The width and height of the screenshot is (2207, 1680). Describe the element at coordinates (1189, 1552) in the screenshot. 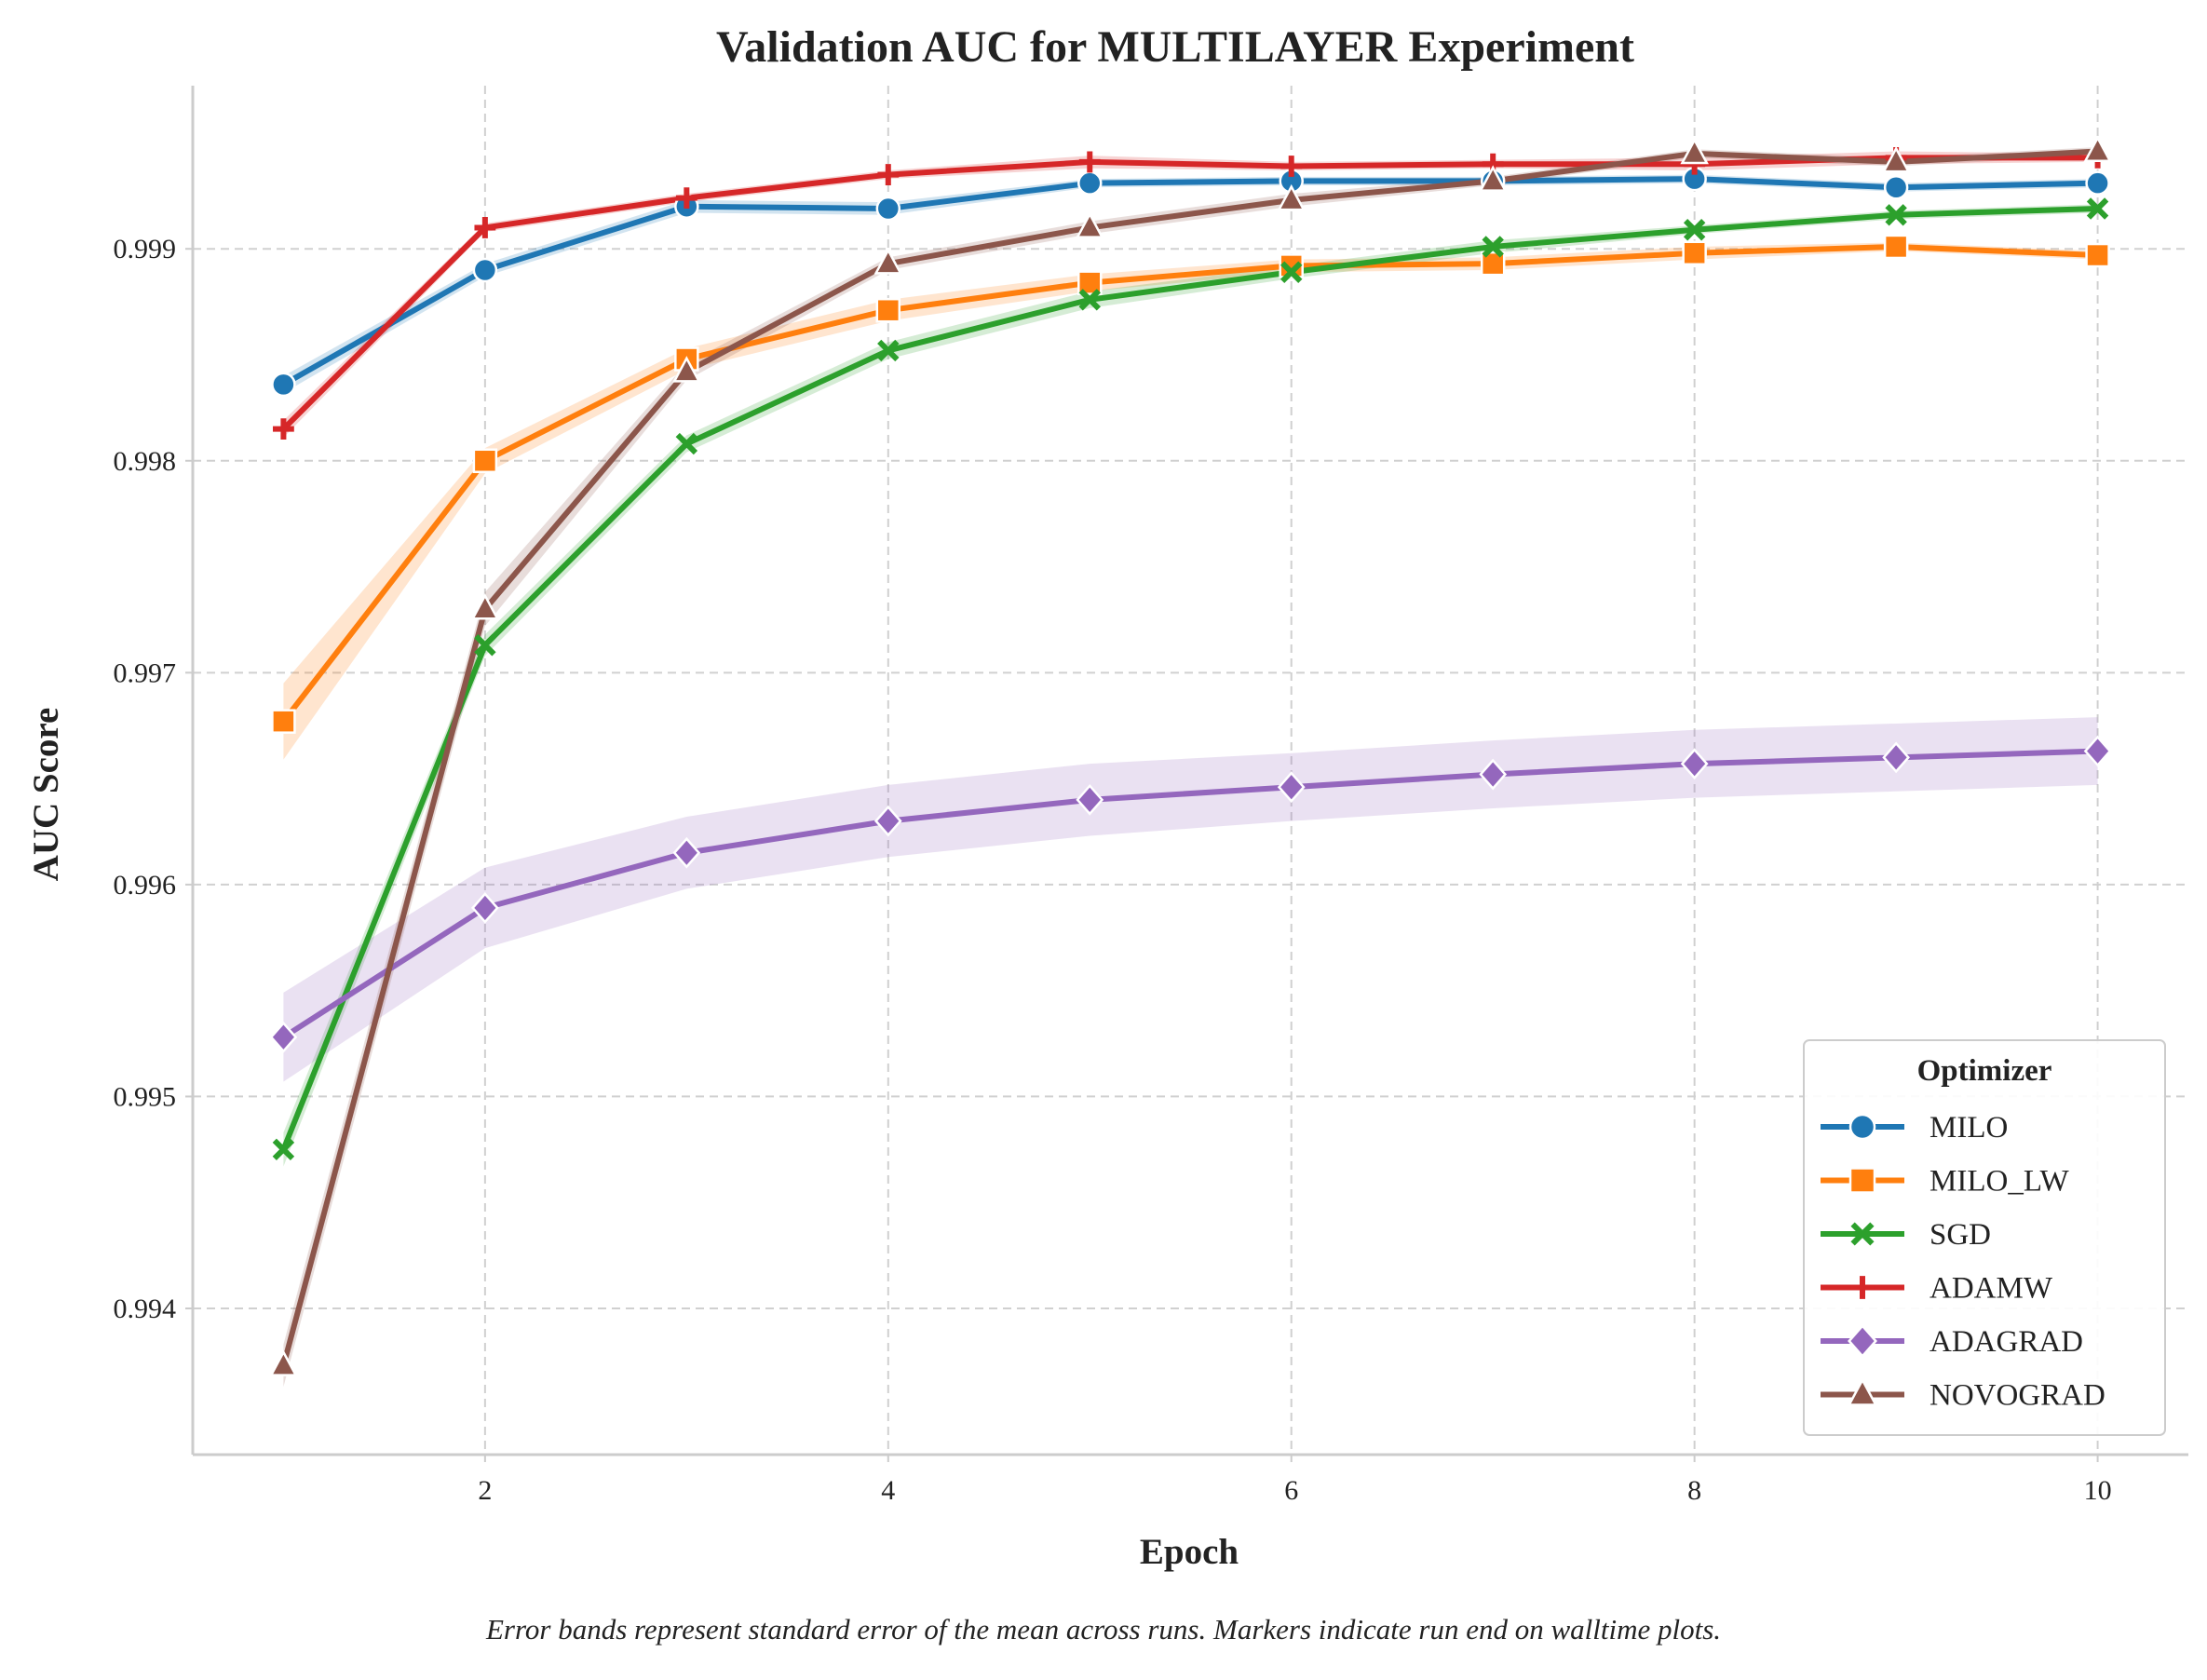

I see `x-axis-label: Epoch` at that location.